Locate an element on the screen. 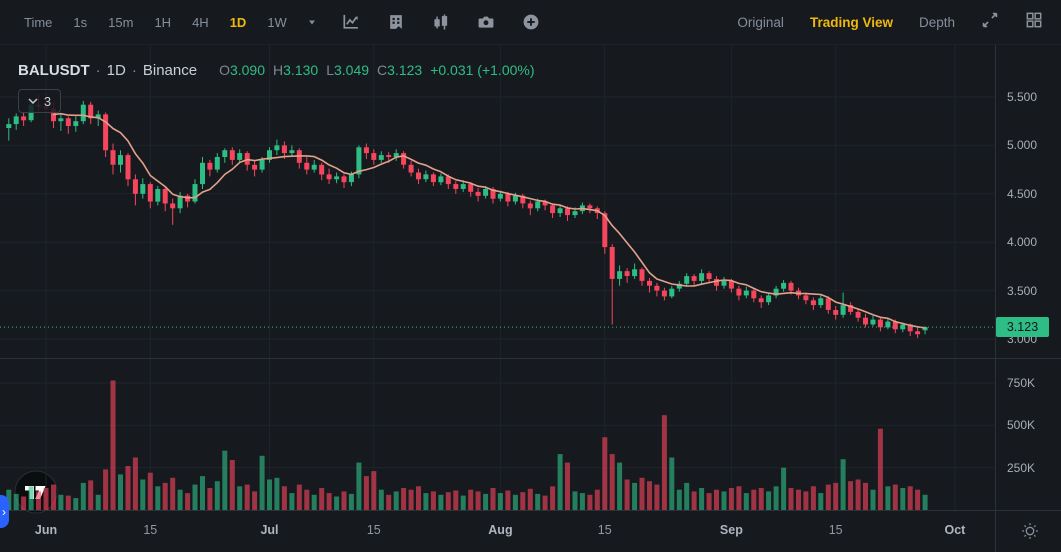  interval-1h: 1H is located at coordinates (163, 22).